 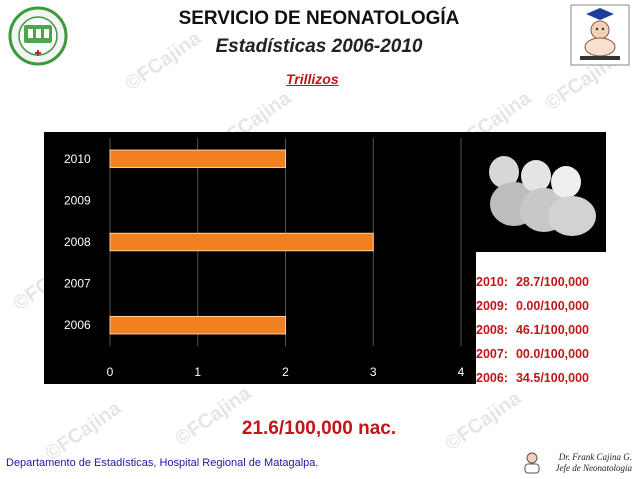 I want to click on rate-row: 2006: 34.5/100,000, so click(x=532, y=378).